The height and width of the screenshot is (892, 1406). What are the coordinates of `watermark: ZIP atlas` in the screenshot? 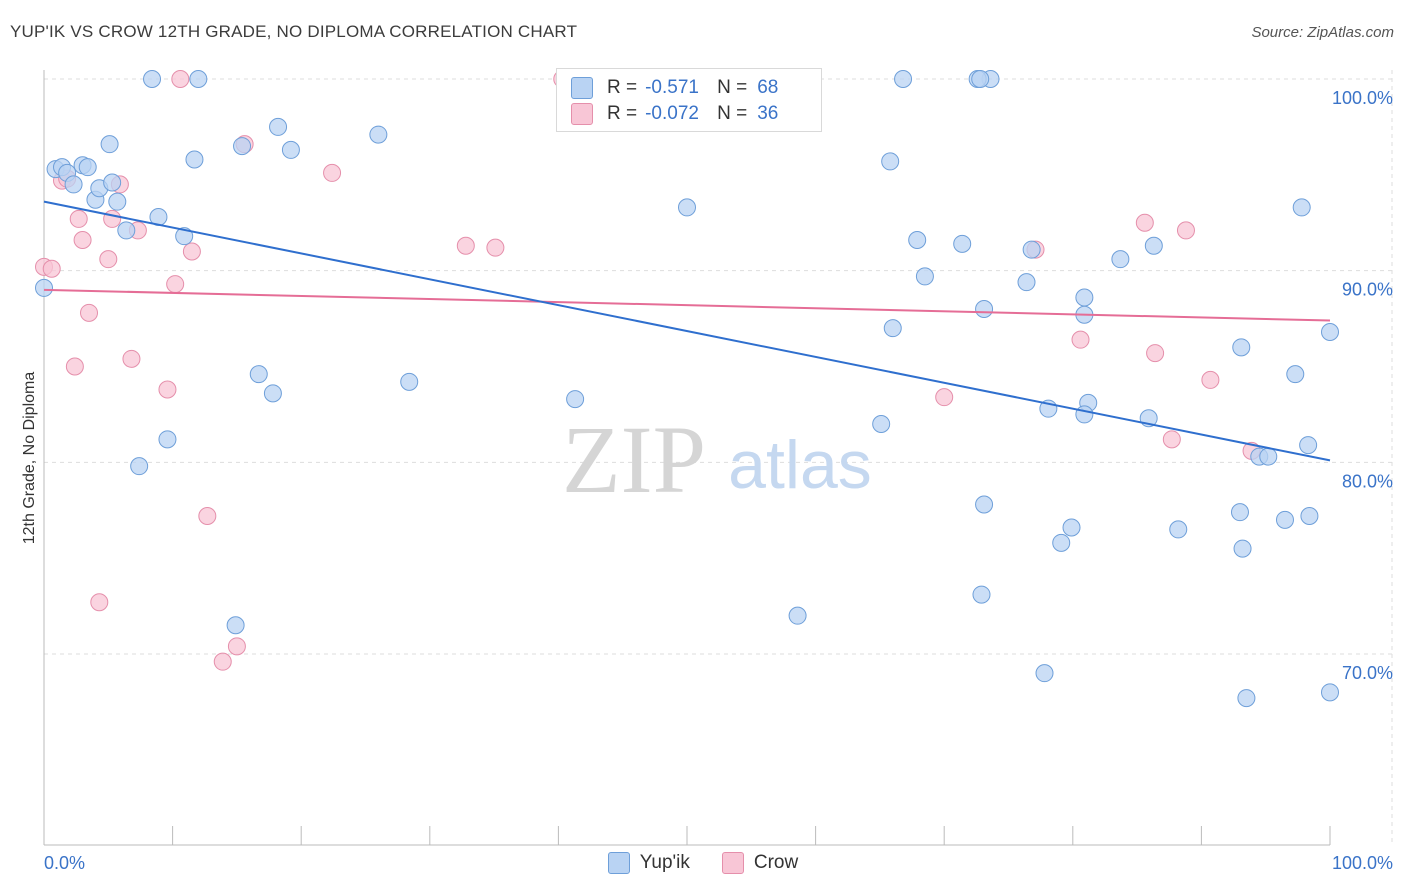 It's located at (717, 459).